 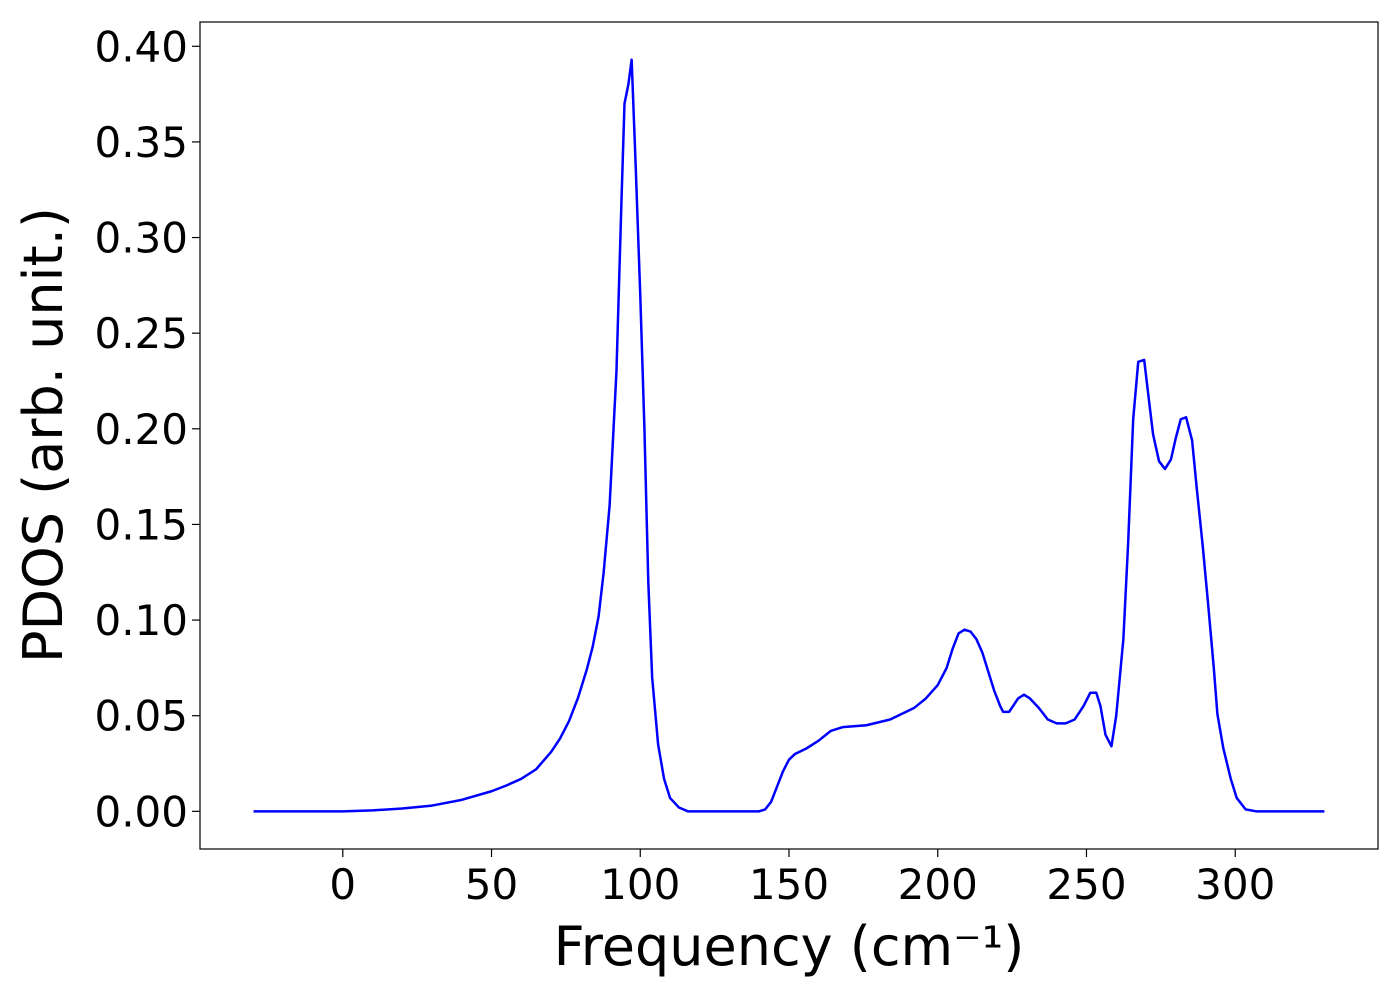 I want to click on y-tick-label: 0.00, so click(x=141, y=811).